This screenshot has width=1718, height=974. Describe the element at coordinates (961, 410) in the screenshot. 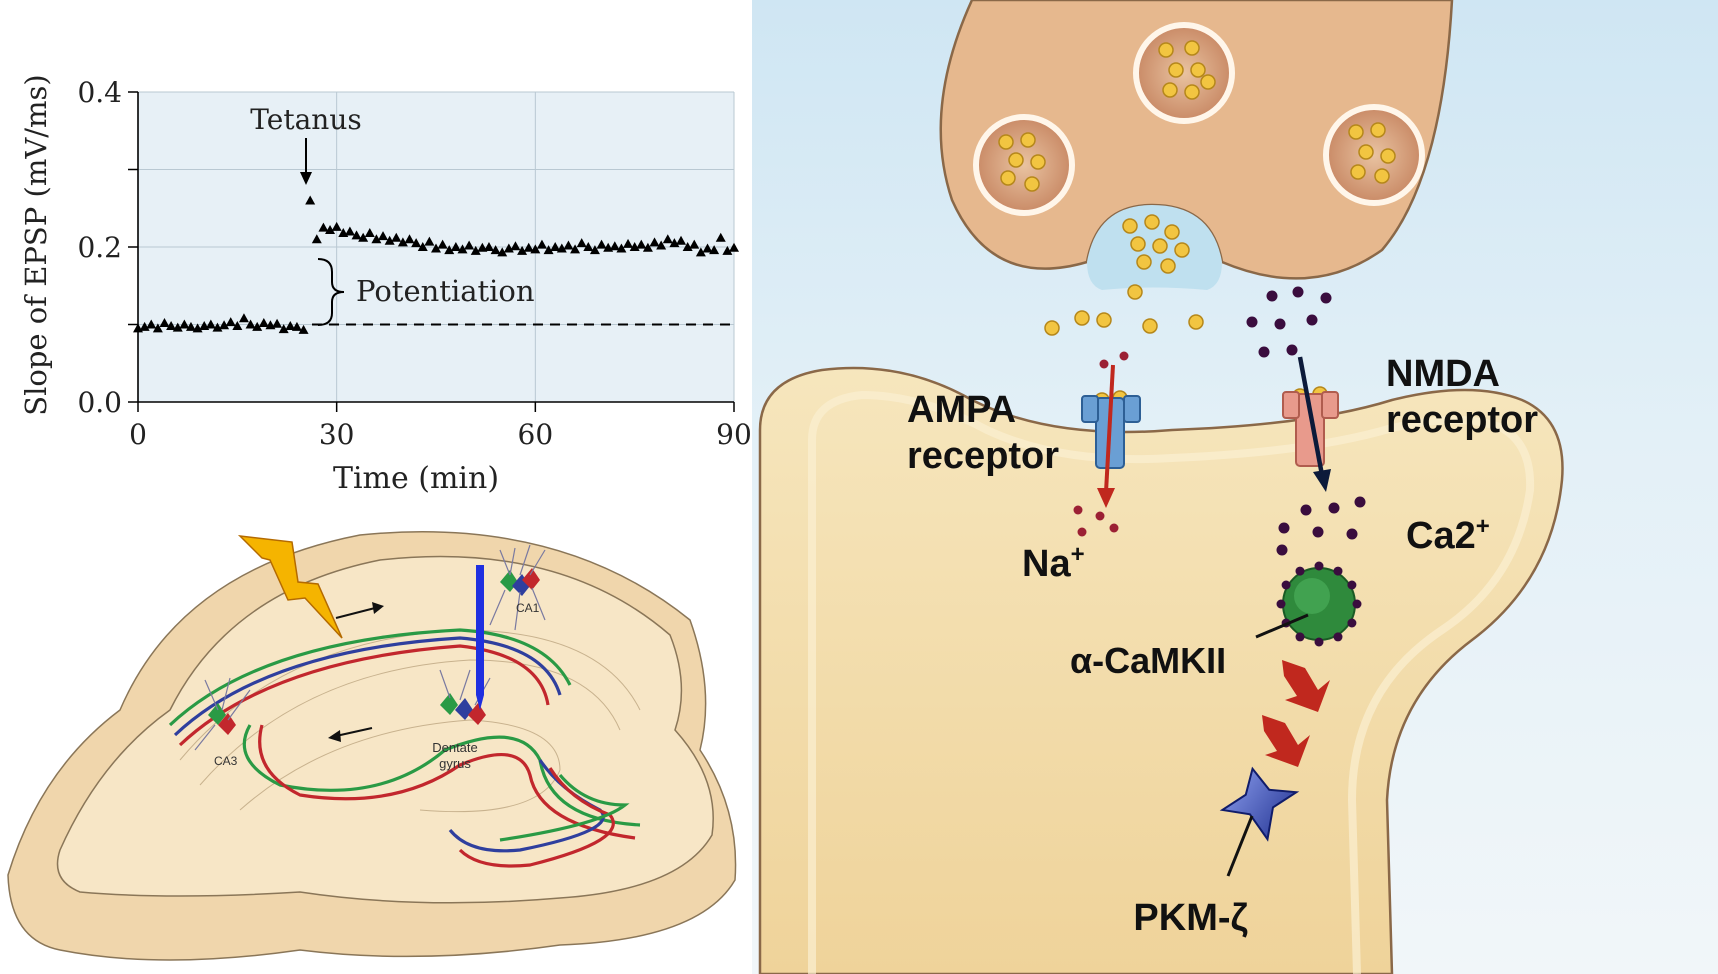

I see `ampa-label-line1: AMPA` at that location.